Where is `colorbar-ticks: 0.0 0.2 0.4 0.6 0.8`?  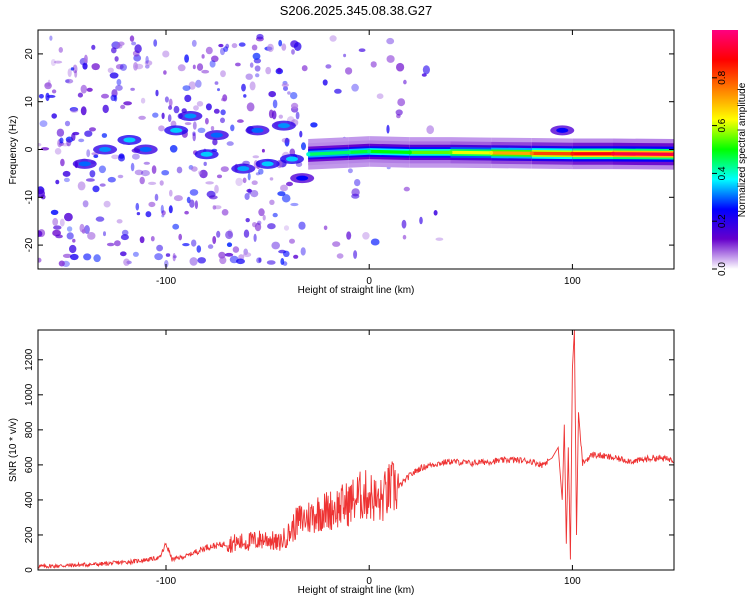 colorbar-ticks: 0.0 0.2 0.4 0.6 0.8 is located at coordinates (720, 173).